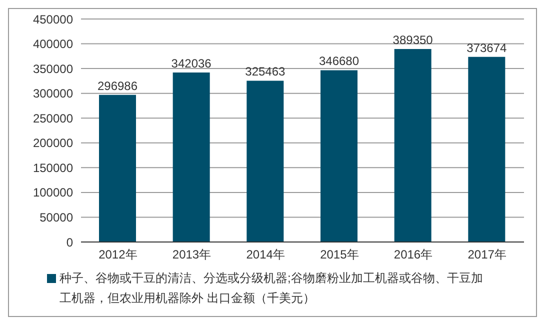 This screenshot has width=545, height=325. What do you see at coordinates (413, 40) in the screenshot?
I see `data-label: 389350` at bounding box center [413, 40].